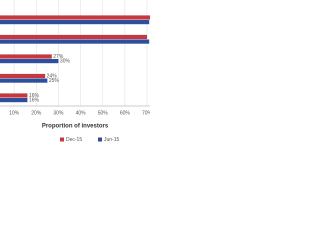 The width and height of the screenshot is (320, 240). I want to click on x-tick-label: 70%, so click(146, 113).